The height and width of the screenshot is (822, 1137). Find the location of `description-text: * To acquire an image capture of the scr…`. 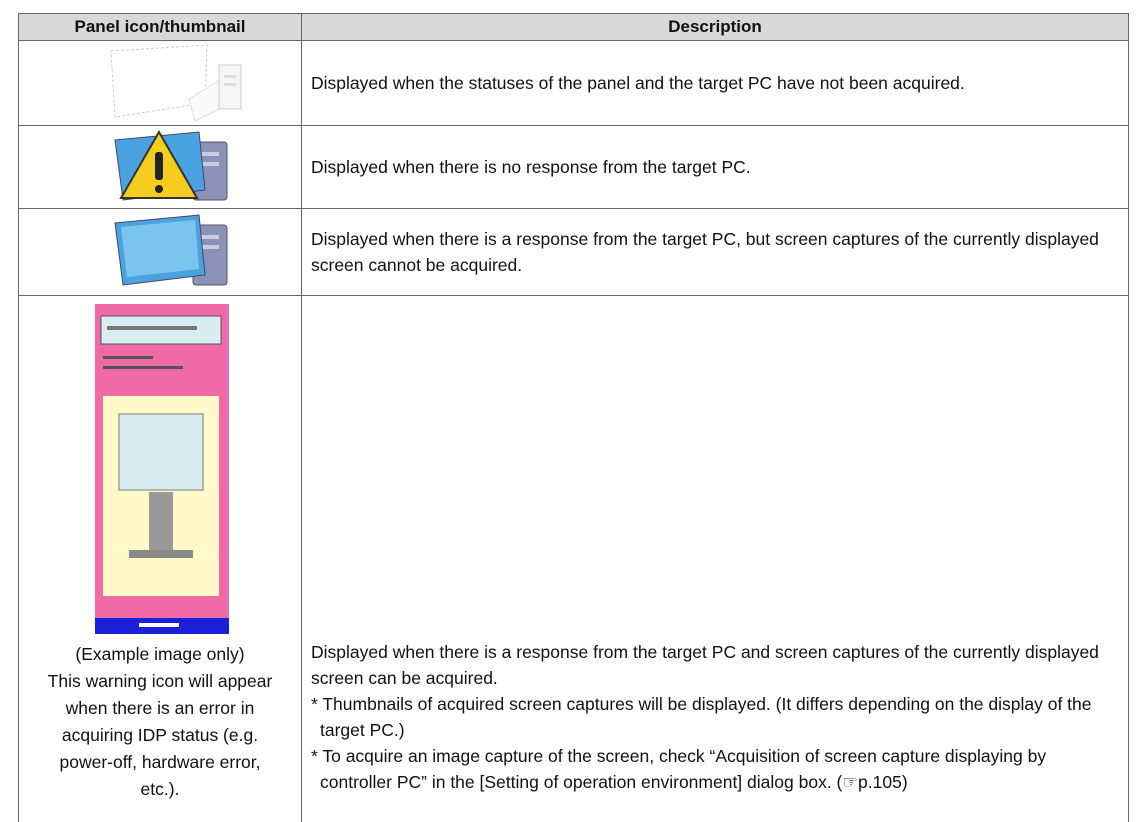

description-text: * To acquire an image capture of the scr… is located at coordinates (679, 769).